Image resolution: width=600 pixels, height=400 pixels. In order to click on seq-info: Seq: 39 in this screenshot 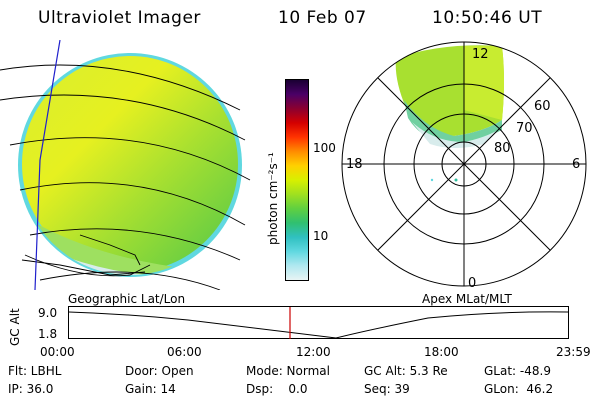, I will do `click(387, 389)`.